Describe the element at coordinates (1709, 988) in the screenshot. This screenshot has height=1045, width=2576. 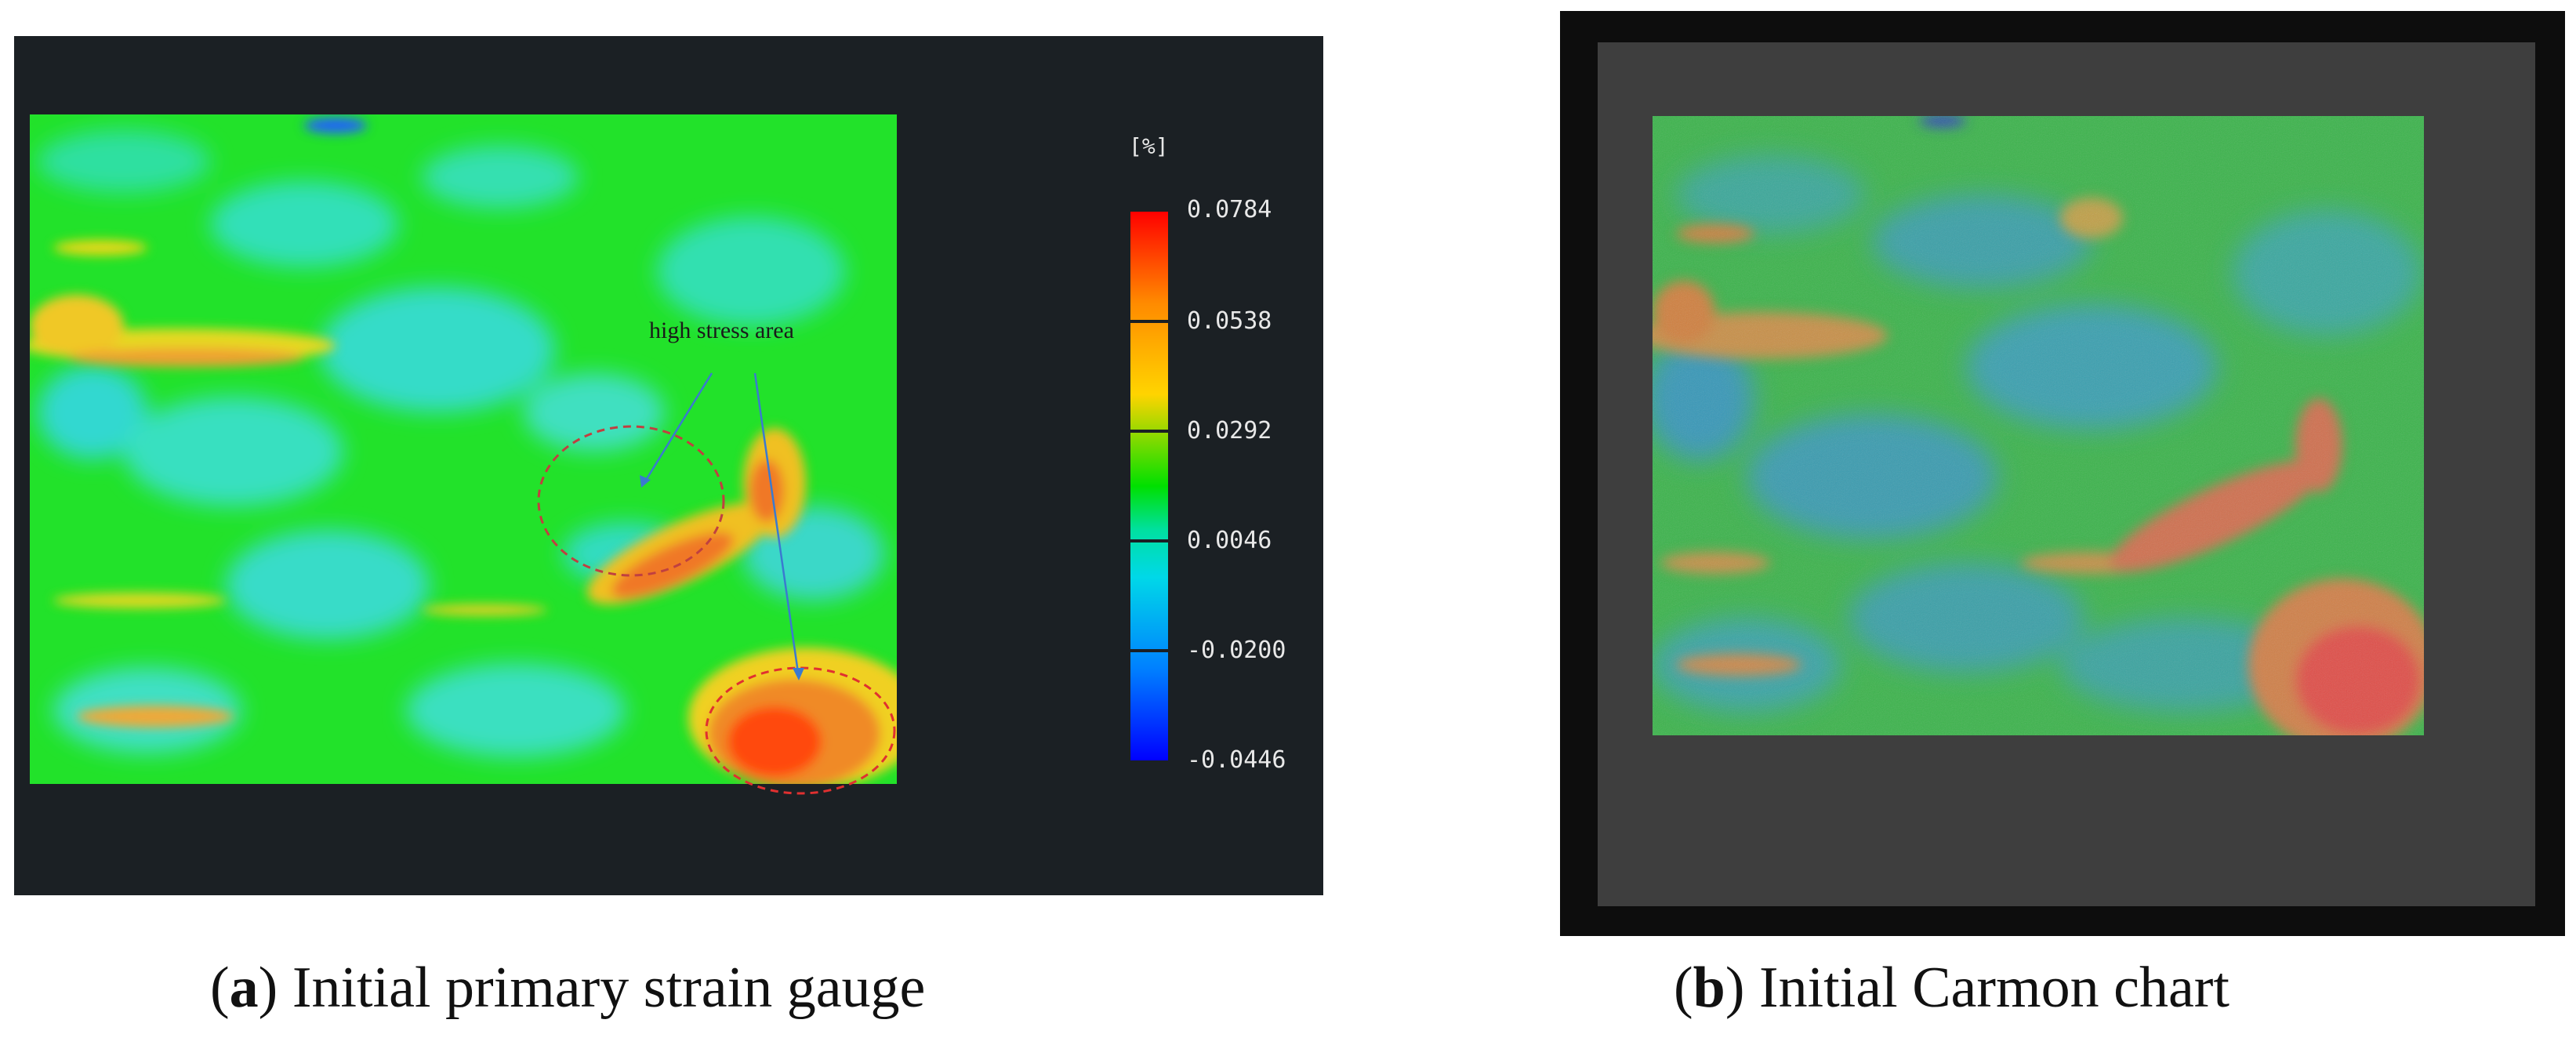
I see `caption-b-letter: b` at that location.